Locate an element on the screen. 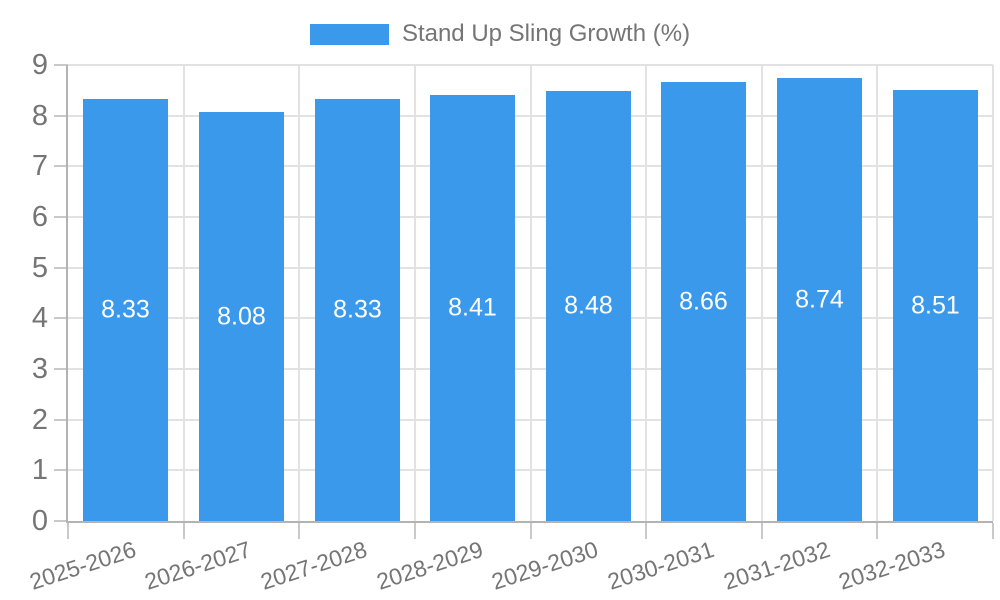  bar-value-label: 8.41 is located at coordinates (472, 307).